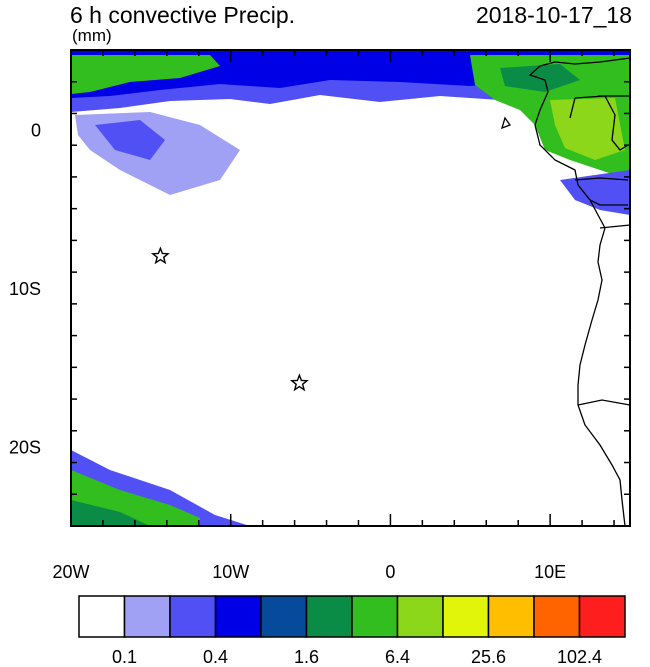  What do you see at coordinates (183, 15) in the screenshot?
I see `map-title: 6 h convective Precip.` at bounding box center [183, 15].